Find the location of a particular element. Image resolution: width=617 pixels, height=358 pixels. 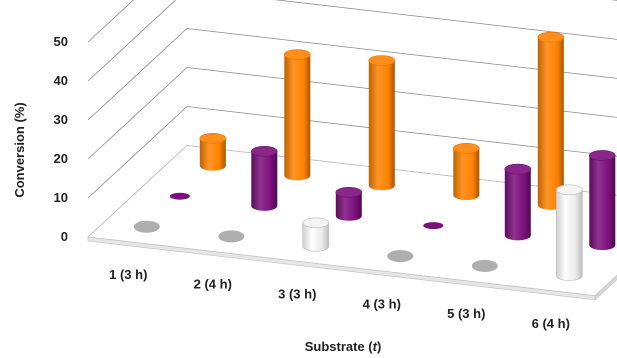

x-tick-label: 3 (3 h) is located at coordinates (297, 294).